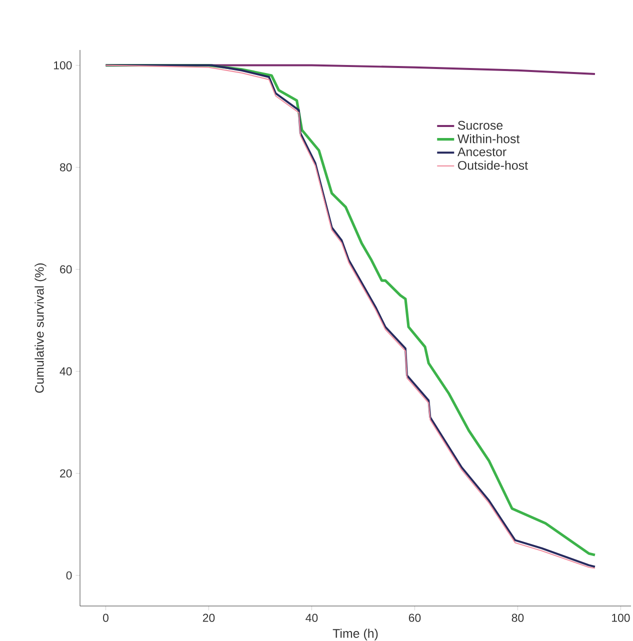 This screenshot has height=641, width=633. Describe the element at coordinates (518, 618) in the screenshot. I see `x-tick-label: 80` at that location.